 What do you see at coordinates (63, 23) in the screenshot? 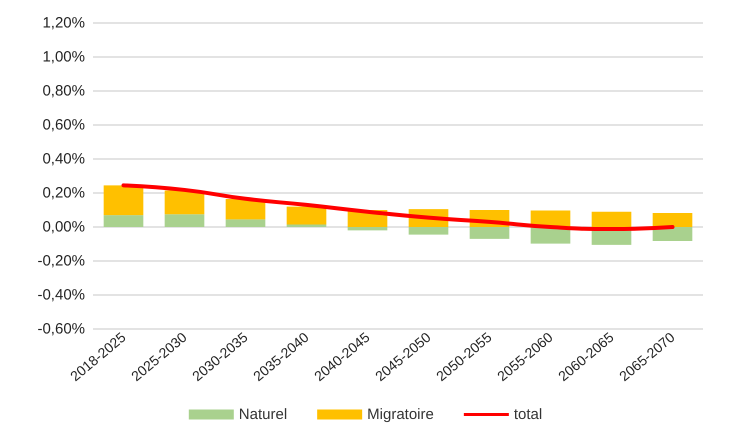
I see `y-tick-label: 1,20%` at bounding box center [63, 23].